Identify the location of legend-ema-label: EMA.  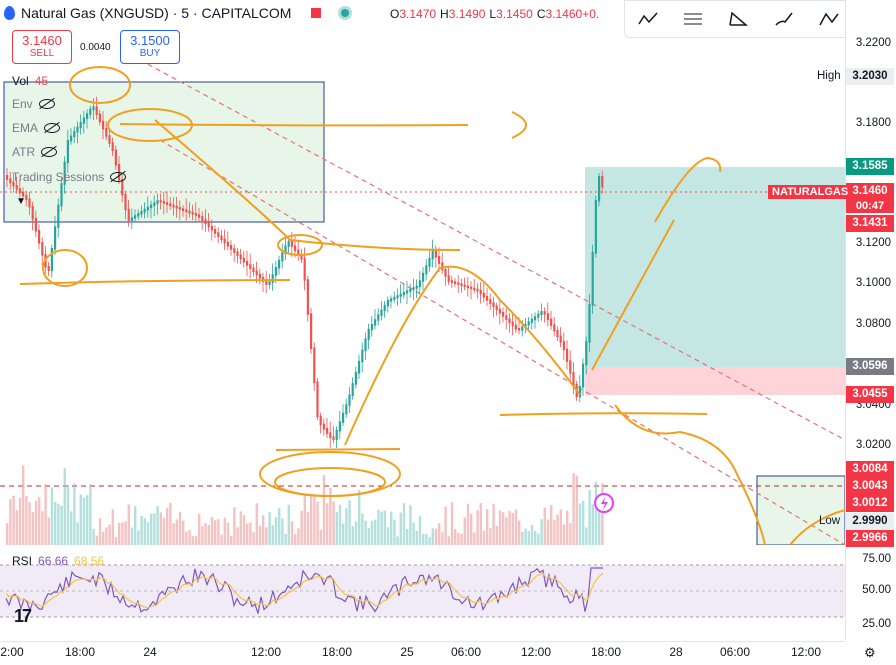
(25, 128).